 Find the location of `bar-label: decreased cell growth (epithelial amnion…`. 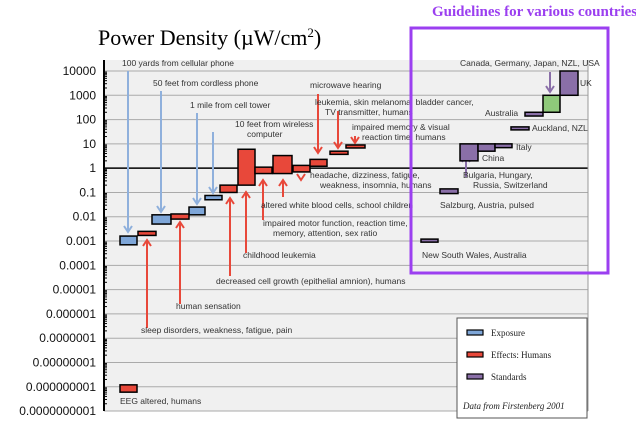

bar-label: decreased cell growth (epithelial amnion… is located at coordinates (310, 281).